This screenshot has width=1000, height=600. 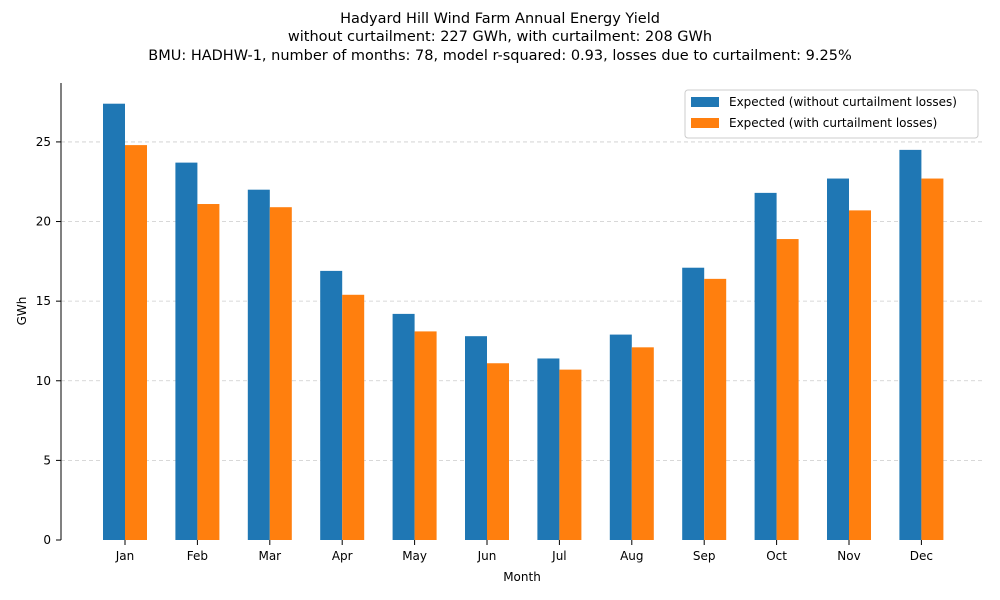 I want to click on bar-without-curtailment-apr, so click(x=331, y=405).